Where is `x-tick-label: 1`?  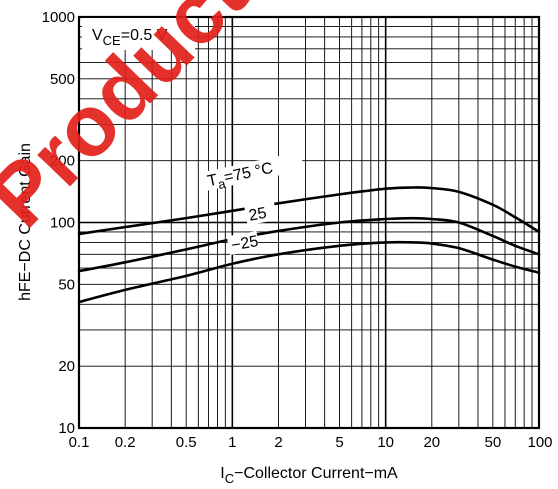 x-tick-label: 1 is located at coordinates (232, 442).